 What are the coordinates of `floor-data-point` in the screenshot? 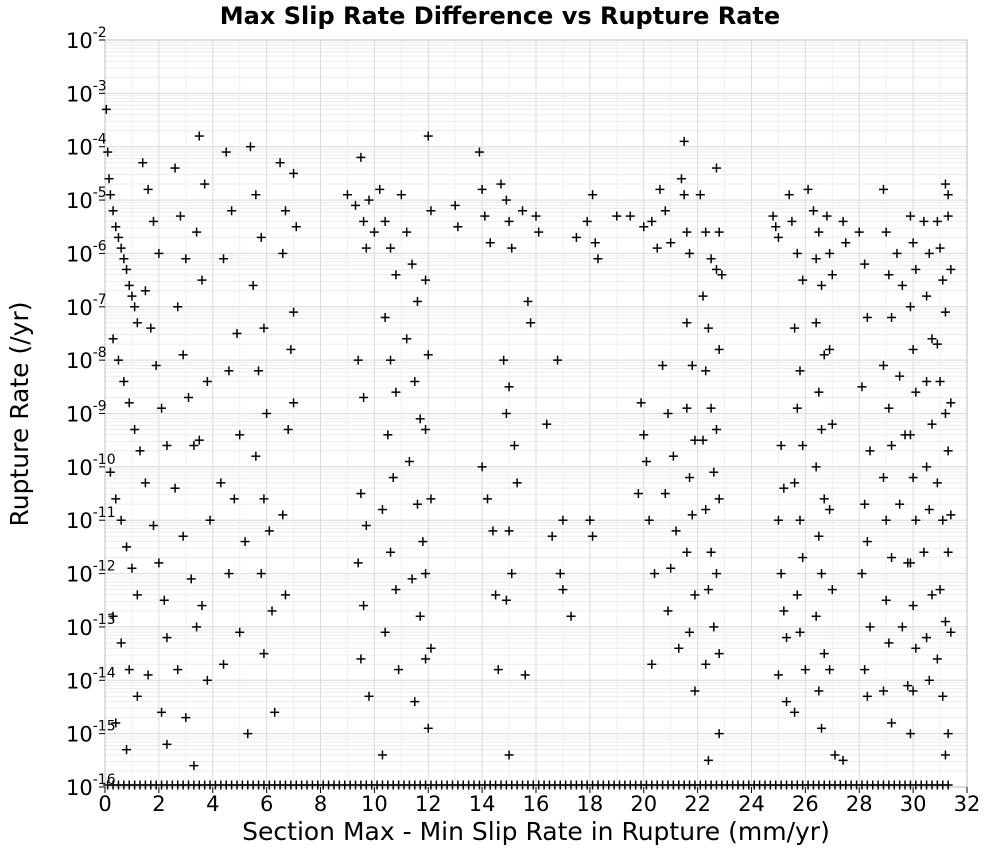 It's located at (948, 785).